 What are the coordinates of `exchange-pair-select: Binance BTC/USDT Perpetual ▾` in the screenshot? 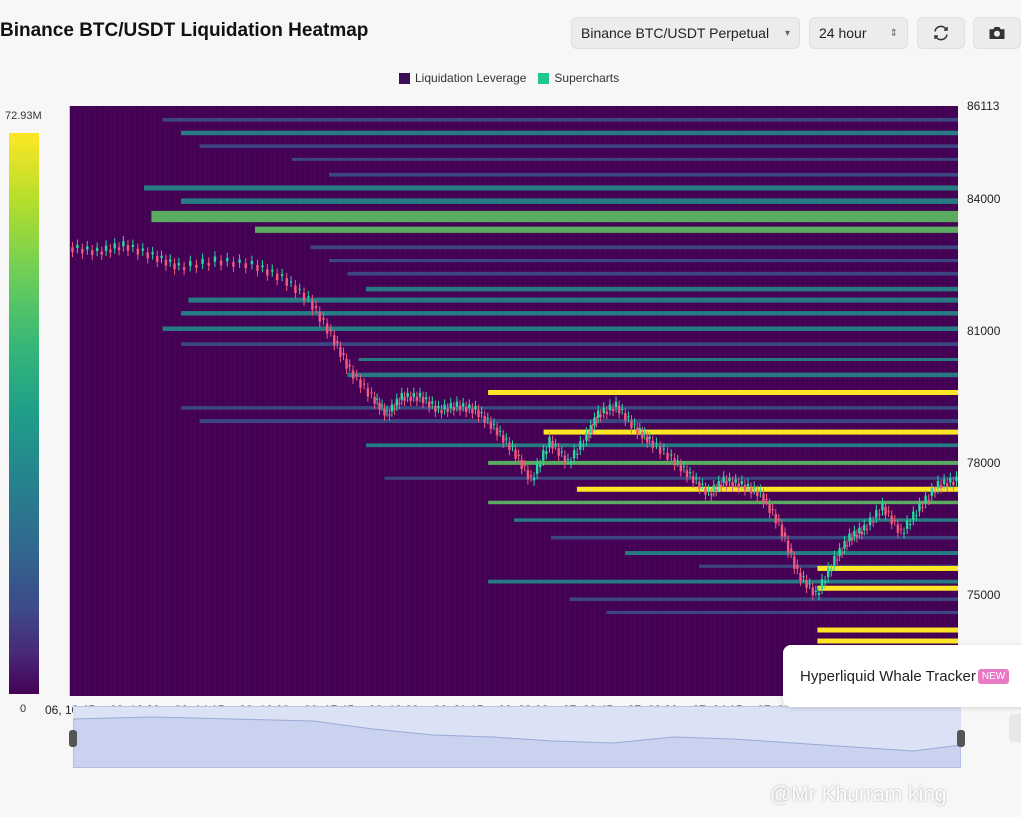 It's located at (685, 33).